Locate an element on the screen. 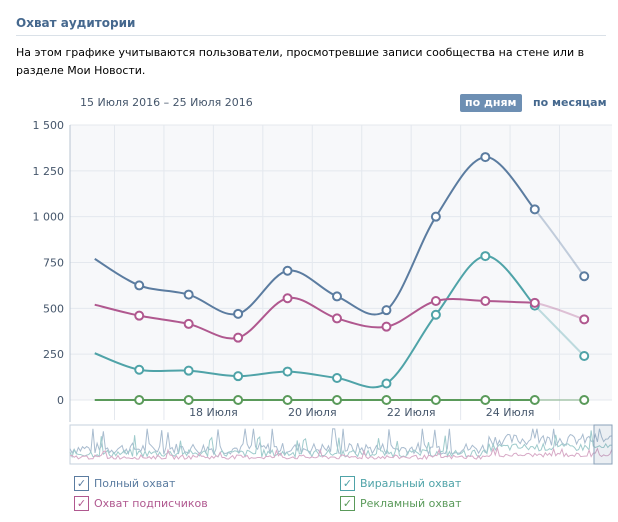 The image size is (618, 522). legend-label: Охват подписчиков is located at coordinates (151, 503).